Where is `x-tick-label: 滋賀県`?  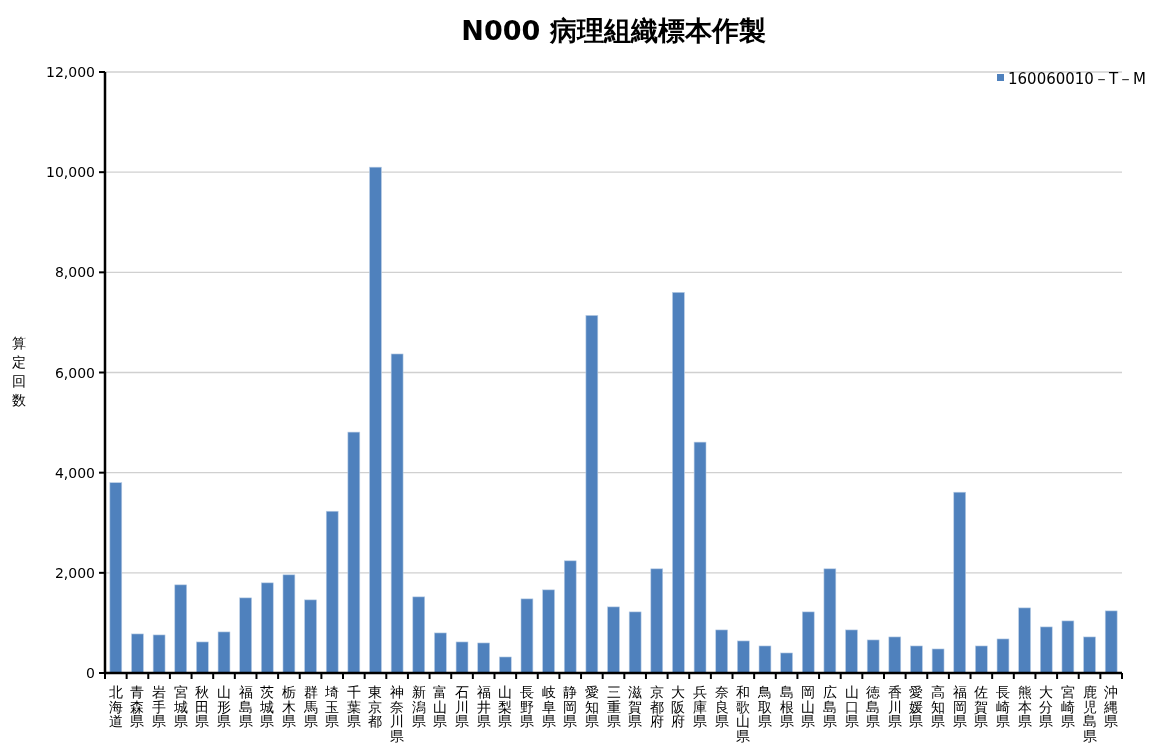 x-tick-label: 滋賀県 is located at coordinates (635, 706).